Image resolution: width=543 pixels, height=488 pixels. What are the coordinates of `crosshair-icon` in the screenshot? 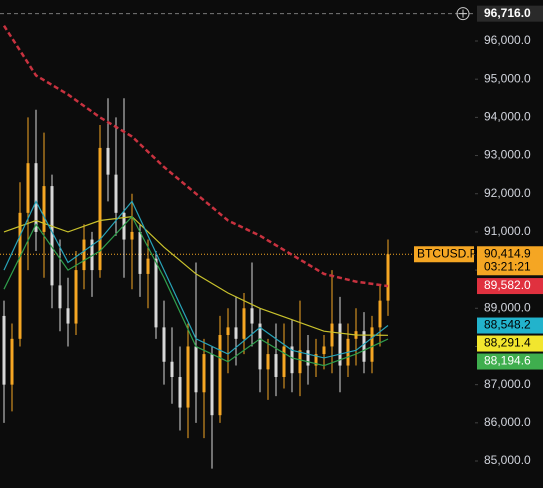 It's located at (463, 14).